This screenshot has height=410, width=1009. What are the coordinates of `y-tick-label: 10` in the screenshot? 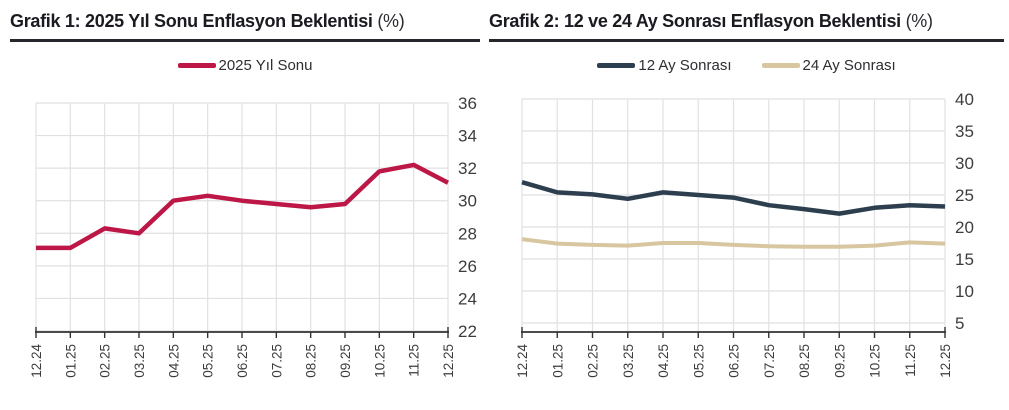 It's located at (964, 291).